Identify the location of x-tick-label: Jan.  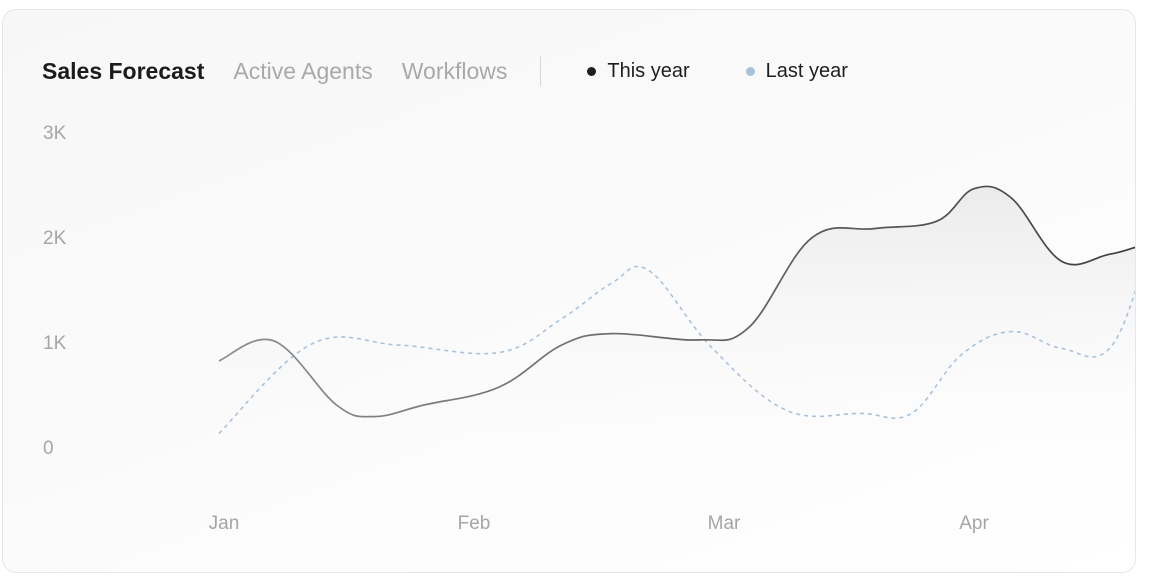
(224, 523).